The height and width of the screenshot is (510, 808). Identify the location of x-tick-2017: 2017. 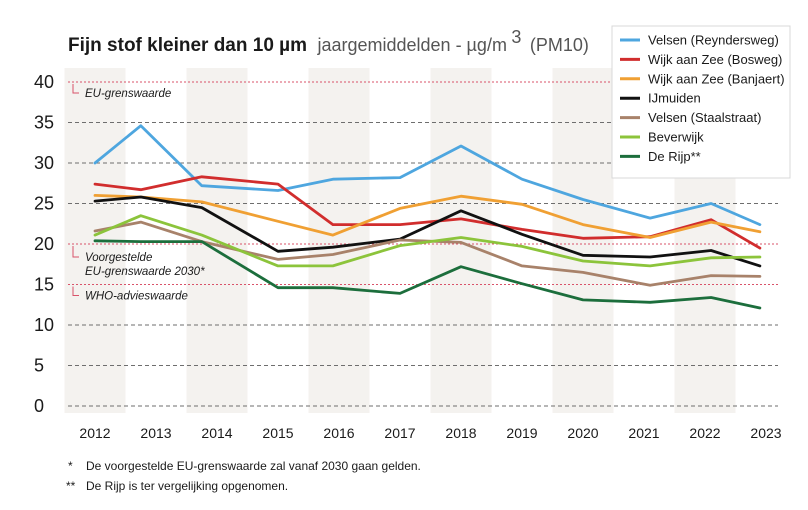
(399, 433).